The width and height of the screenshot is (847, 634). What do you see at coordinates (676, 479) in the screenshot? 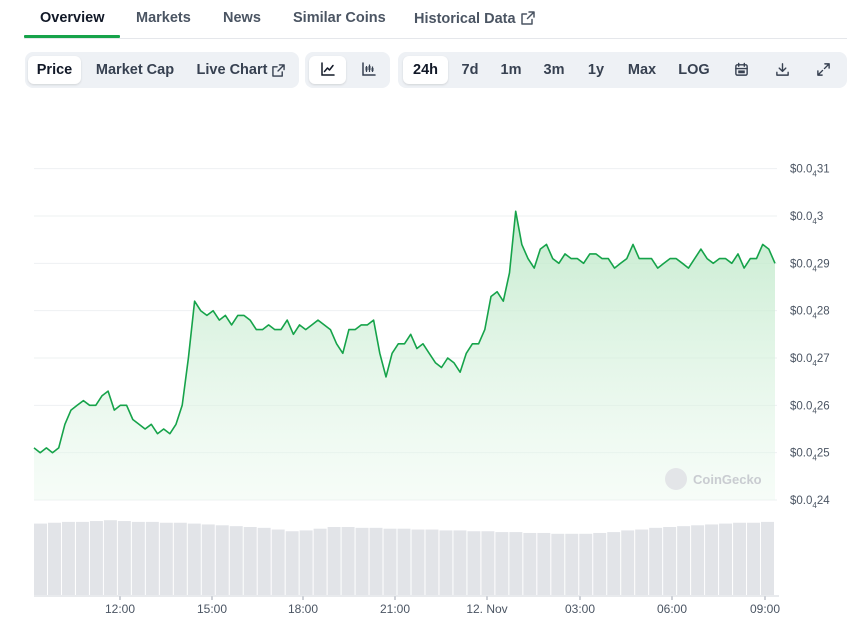
I see `coingecko-logo-icon` at bounding box center [676, 479].